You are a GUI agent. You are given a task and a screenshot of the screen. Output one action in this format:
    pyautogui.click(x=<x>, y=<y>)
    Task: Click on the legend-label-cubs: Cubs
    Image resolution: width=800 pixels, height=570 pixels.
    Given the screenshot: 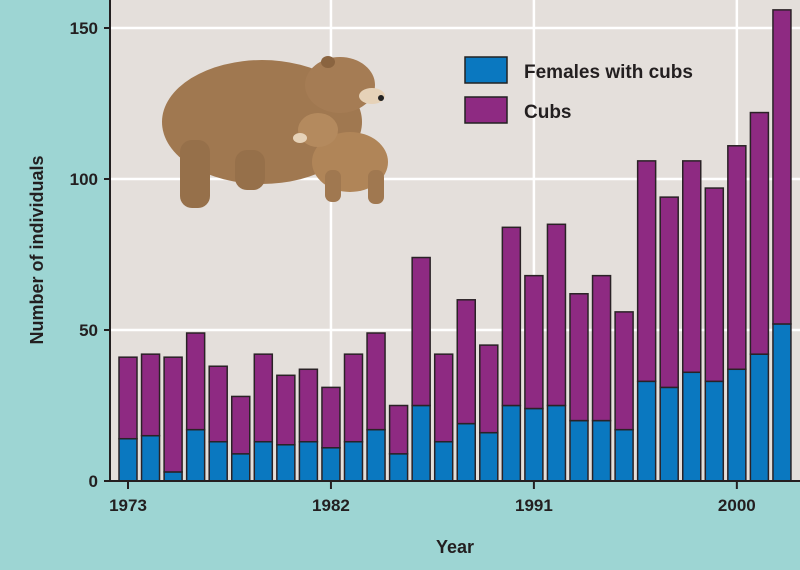 What is the action you would take?
    pyautogui.click(x=548, y=112)
    